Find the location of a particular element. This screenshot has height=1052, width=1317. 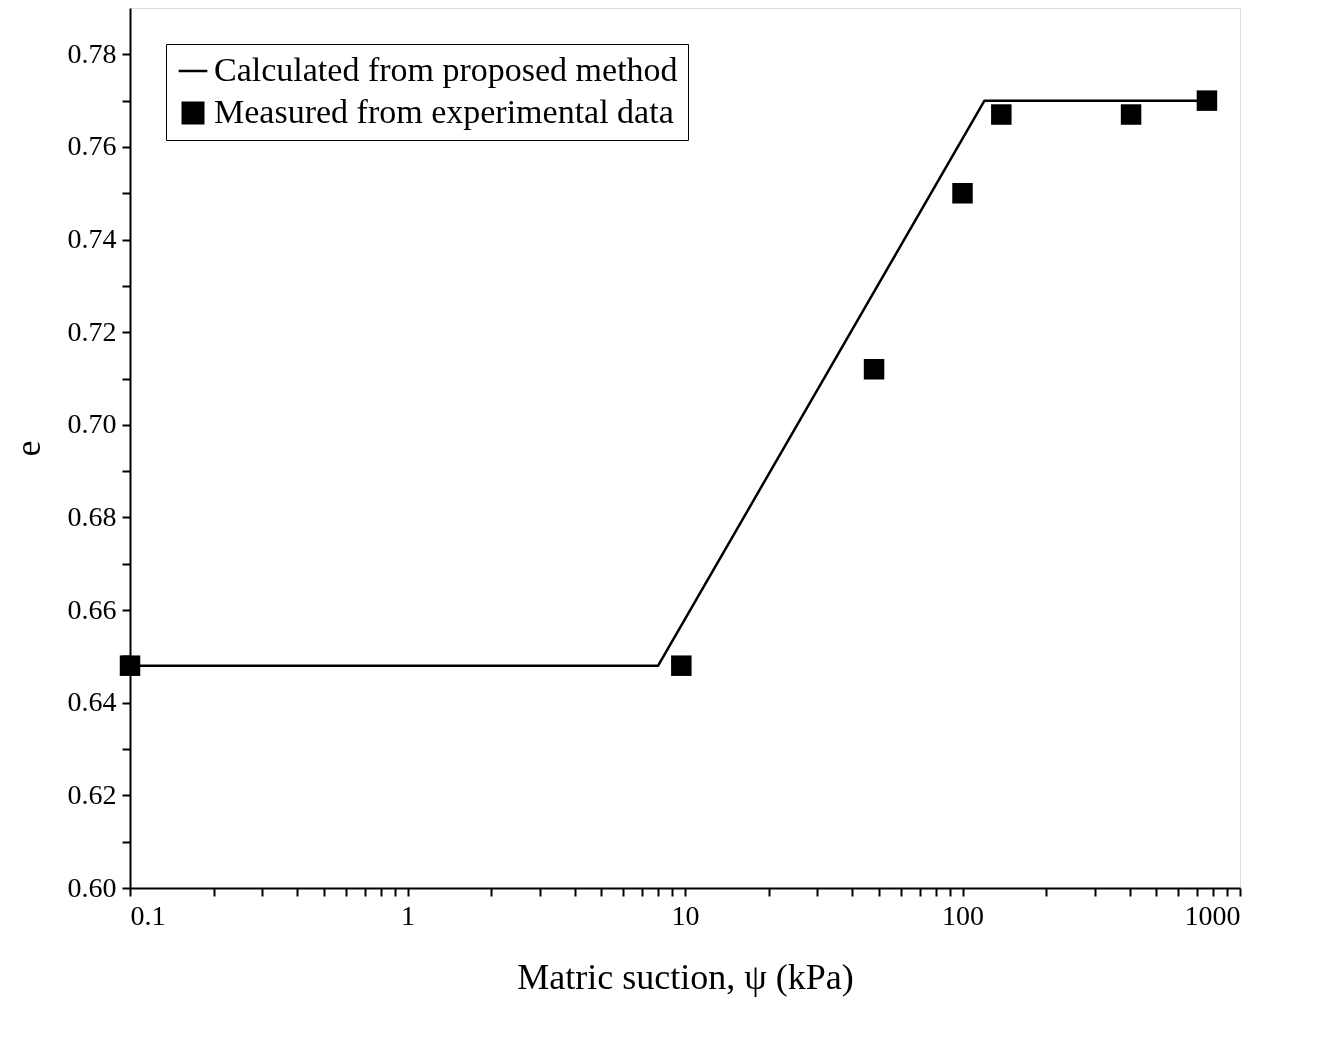

y-tick-label: 0.64 is located at coordinates (92, 702).